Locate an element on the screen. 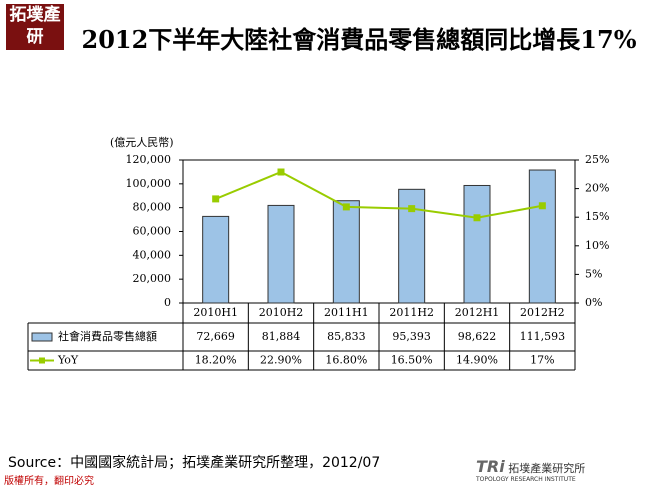  legend-swatch is located at coordinates (42, 337).